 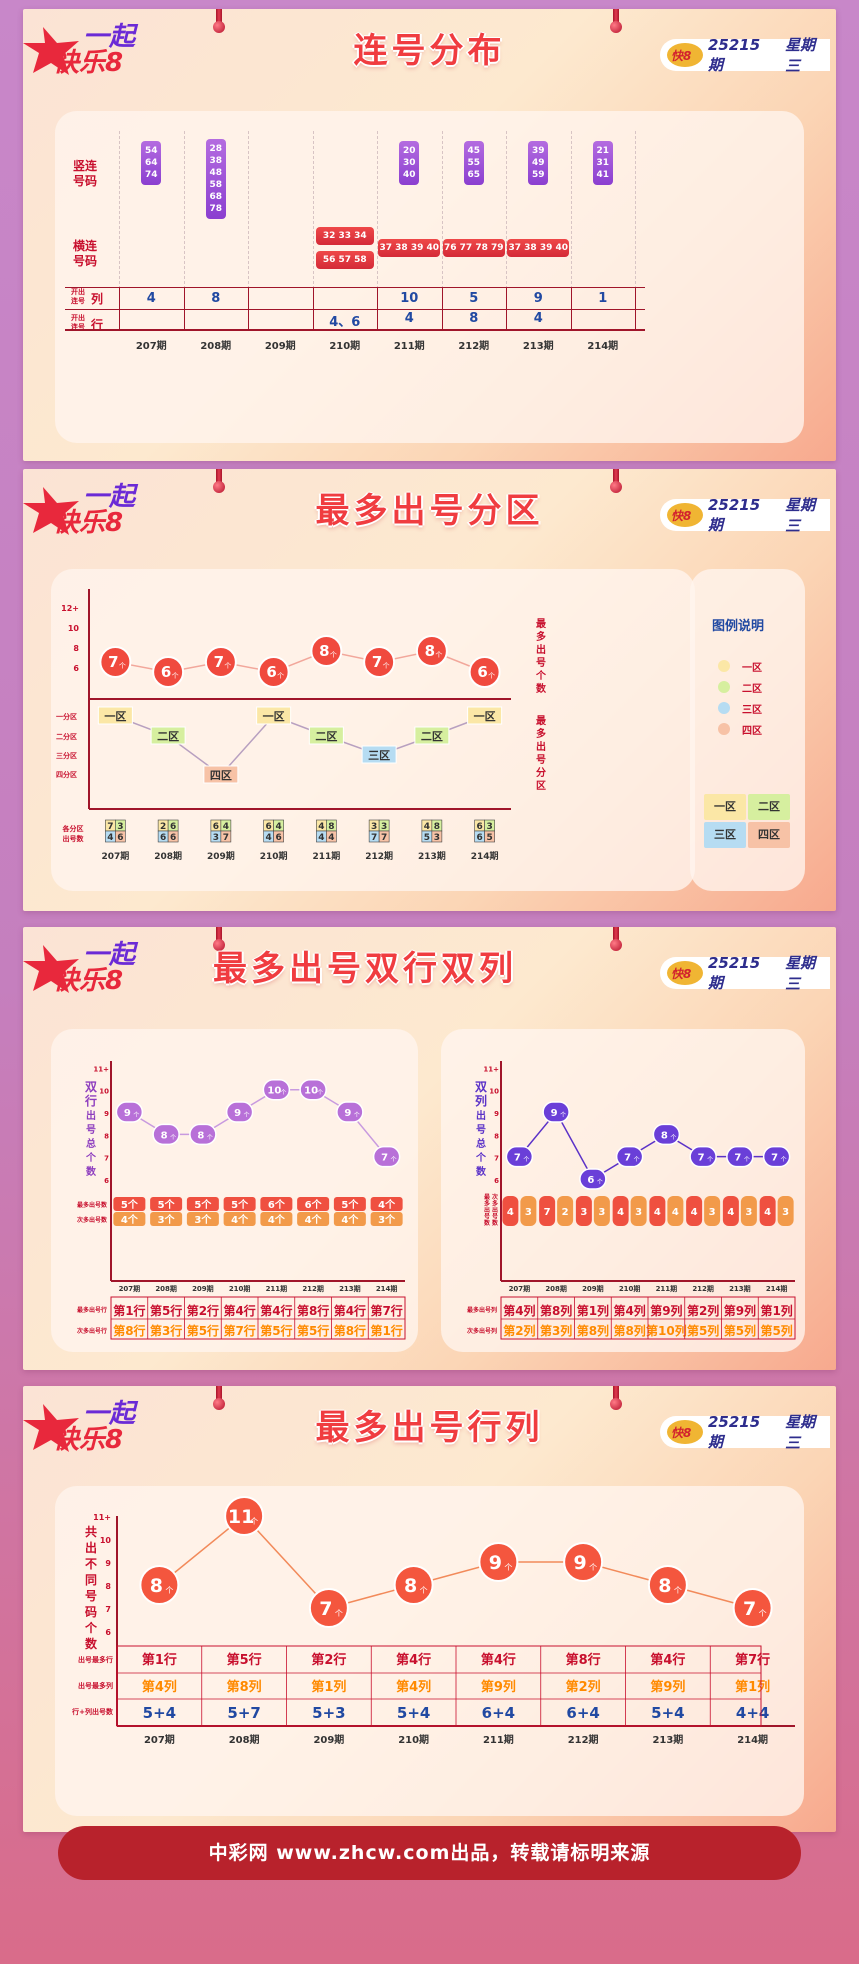 What do you see at coordinates (111, 37) in the screenshot?
I see `svg-text: 一起` at bounding box center [111, 37].